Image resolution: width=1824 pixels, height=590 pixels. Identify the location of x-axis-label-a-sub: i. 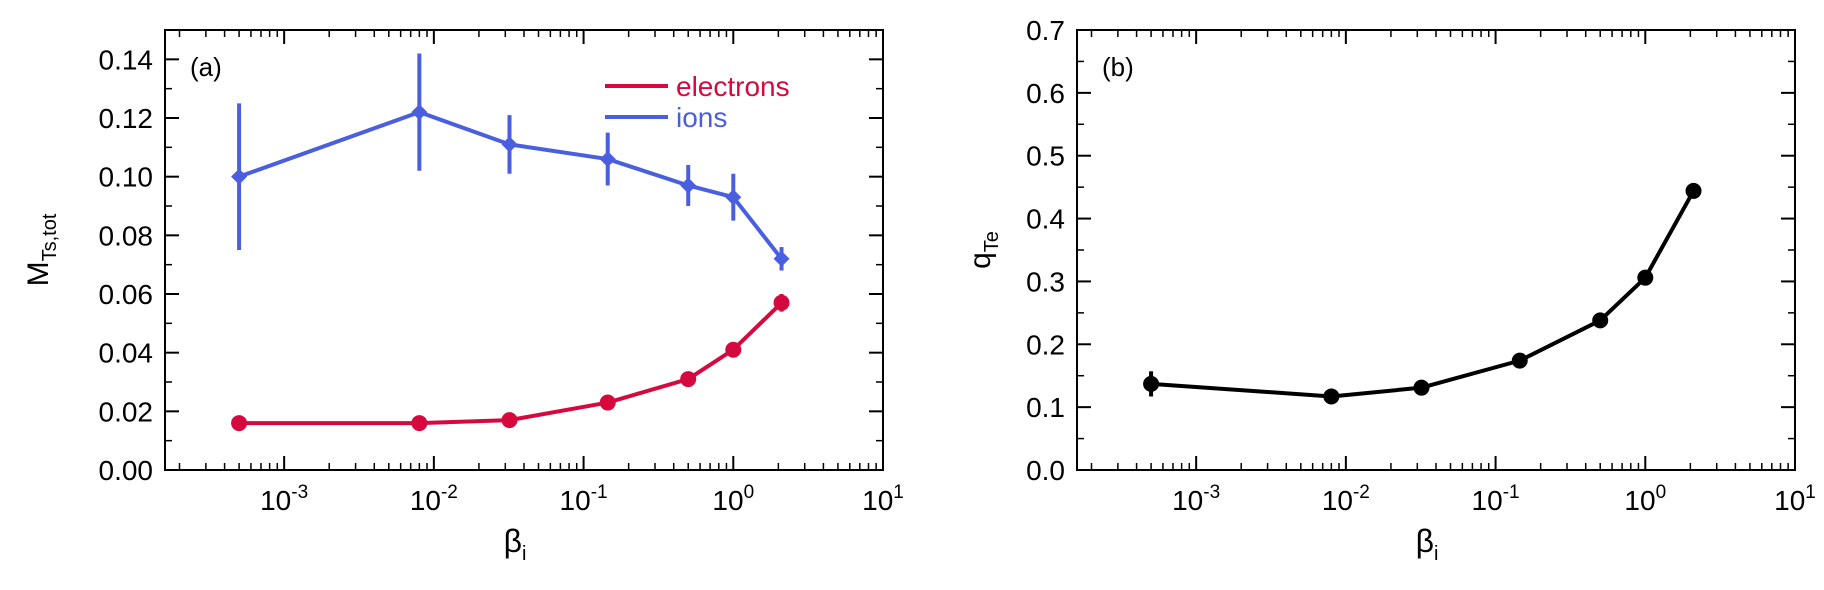
(524, 554).